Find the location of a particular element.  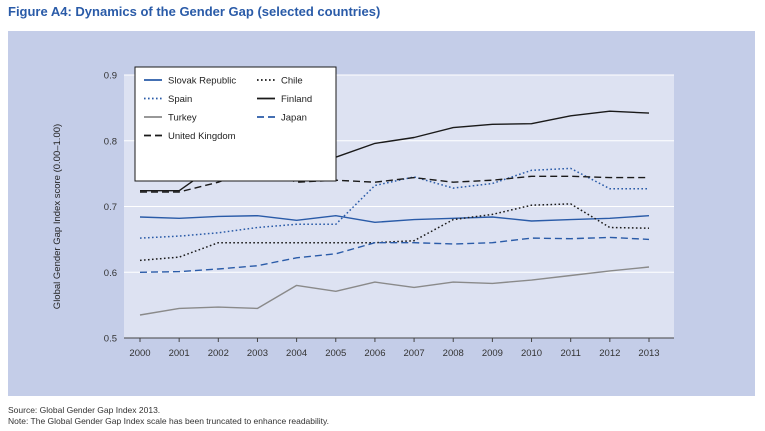

series-line-slovak-republic is located at coordinates (394, 219).